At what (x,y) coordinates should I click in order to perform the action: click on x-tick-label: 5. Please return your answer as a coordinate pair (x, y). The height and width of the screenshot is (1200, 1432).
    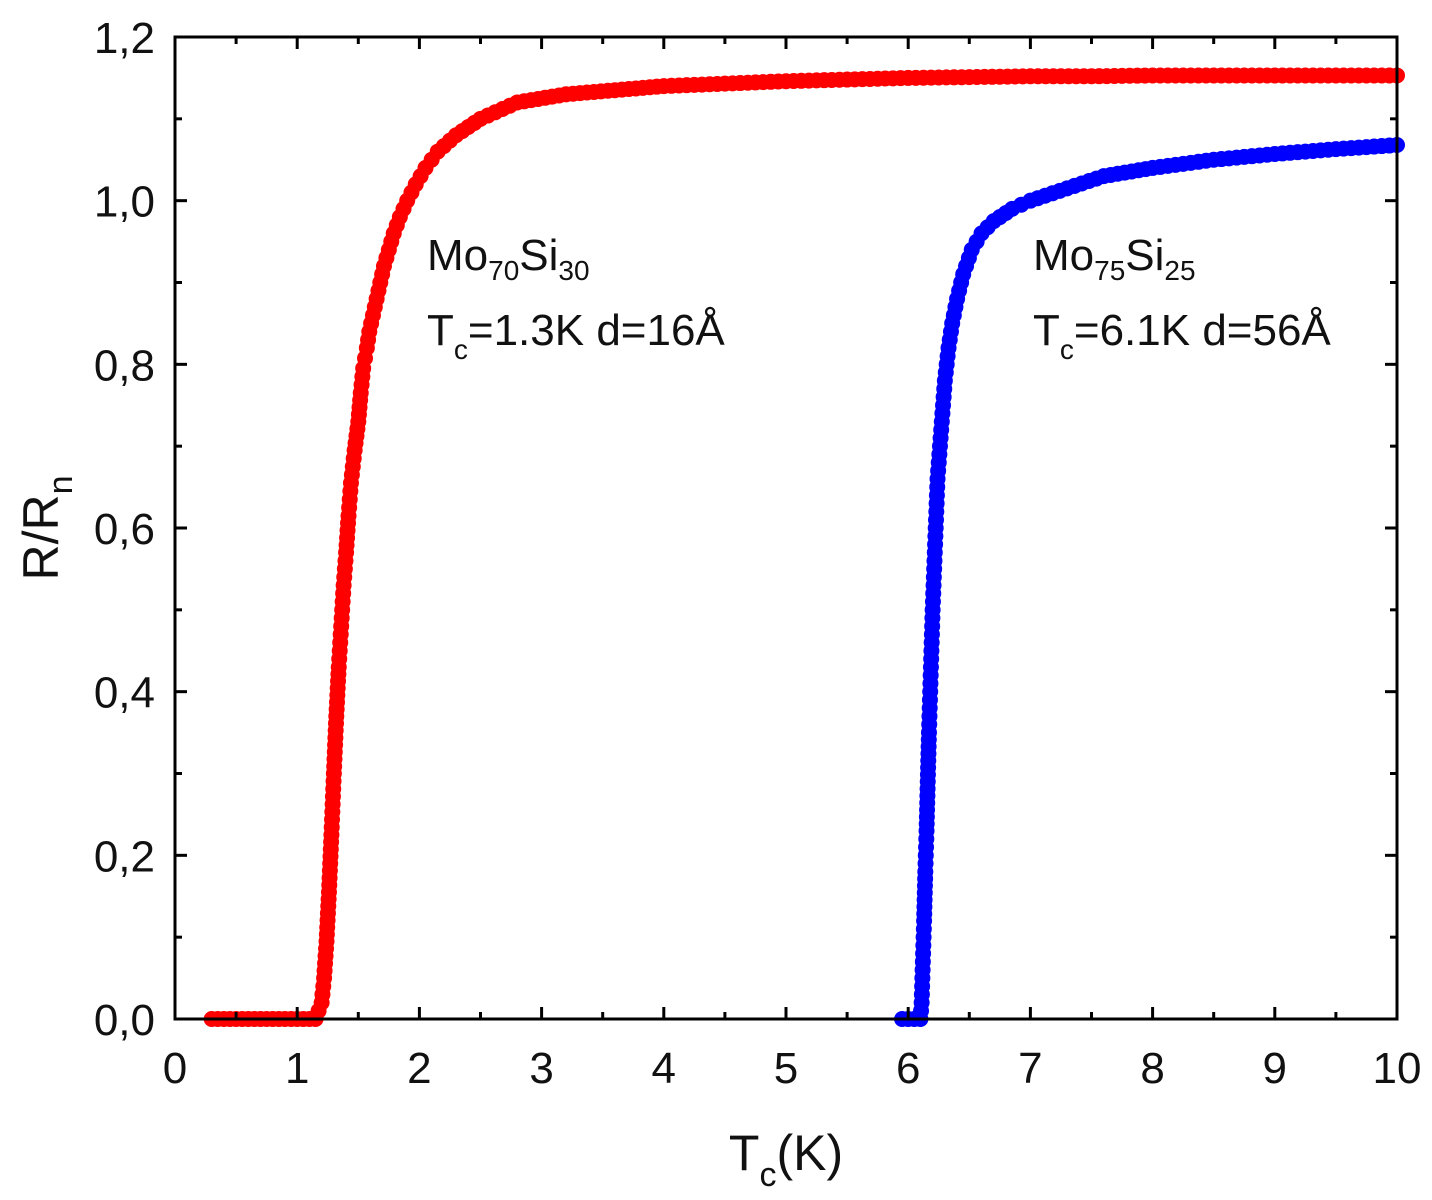
    Looking at the image, I should click on (786, 1068).